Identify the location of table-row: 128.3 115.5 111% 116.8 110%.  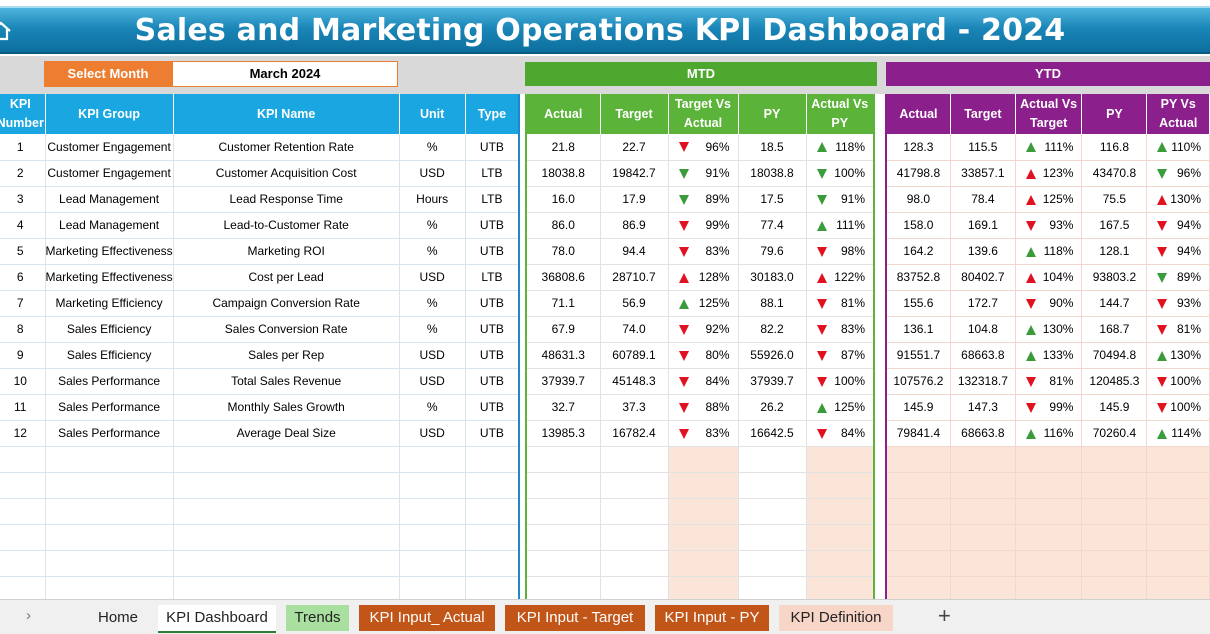
(1048, 147).